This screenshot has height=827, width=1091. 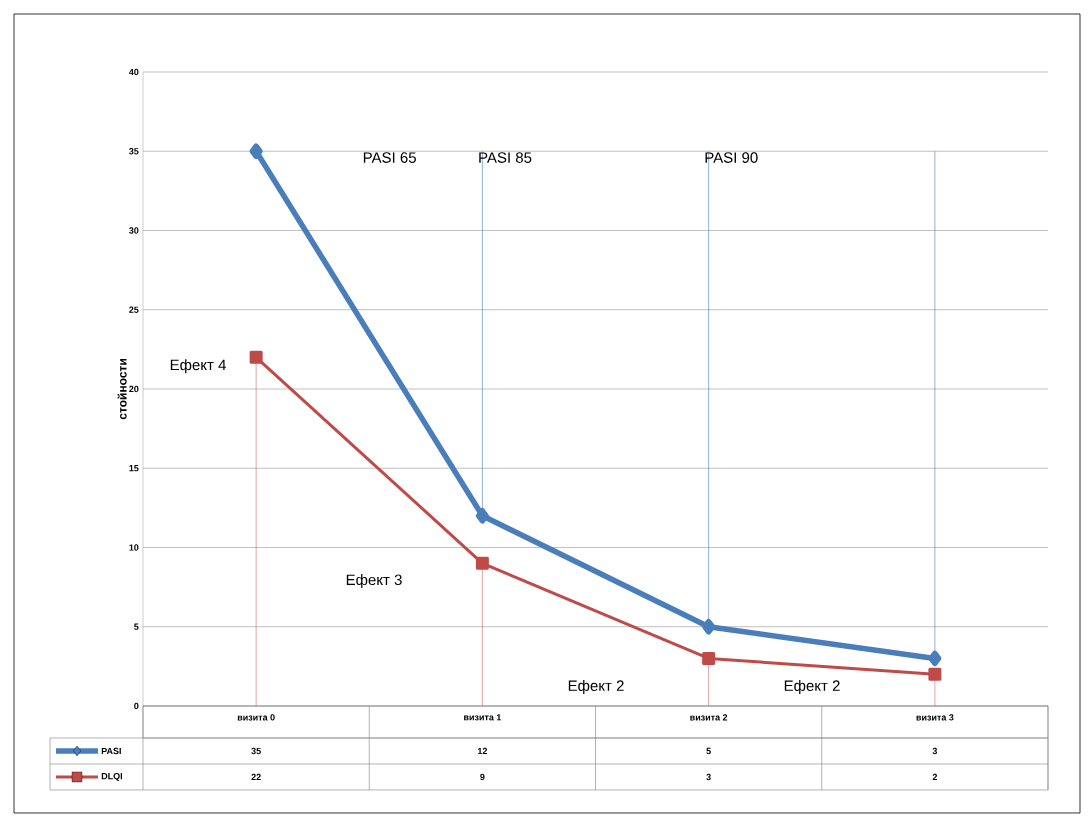 What do you see at coordinates (136, 706) in the screenshot?
I see `y-tick-label: 0` at bounding box center [136, 706].